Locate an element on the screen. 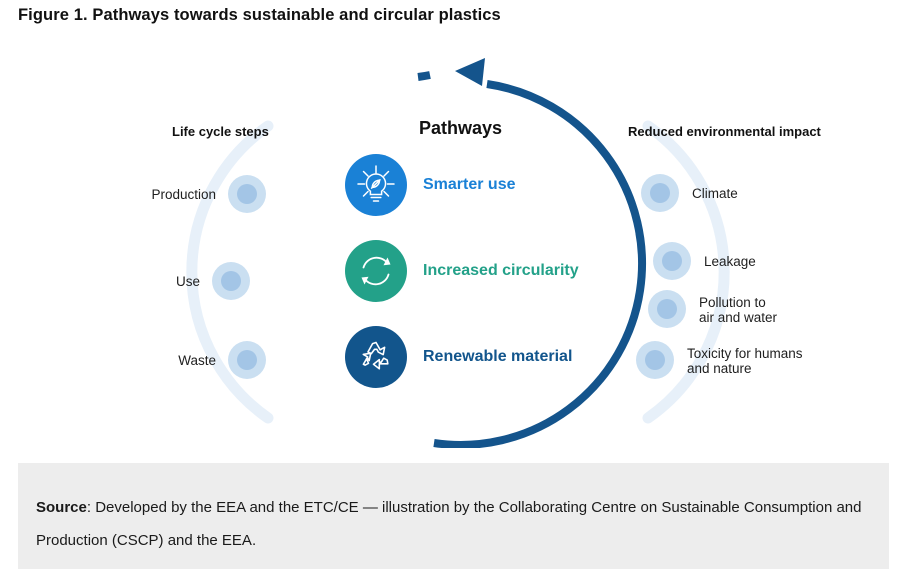  pathways-heading: Pathways is located at coordinates (461, 128).